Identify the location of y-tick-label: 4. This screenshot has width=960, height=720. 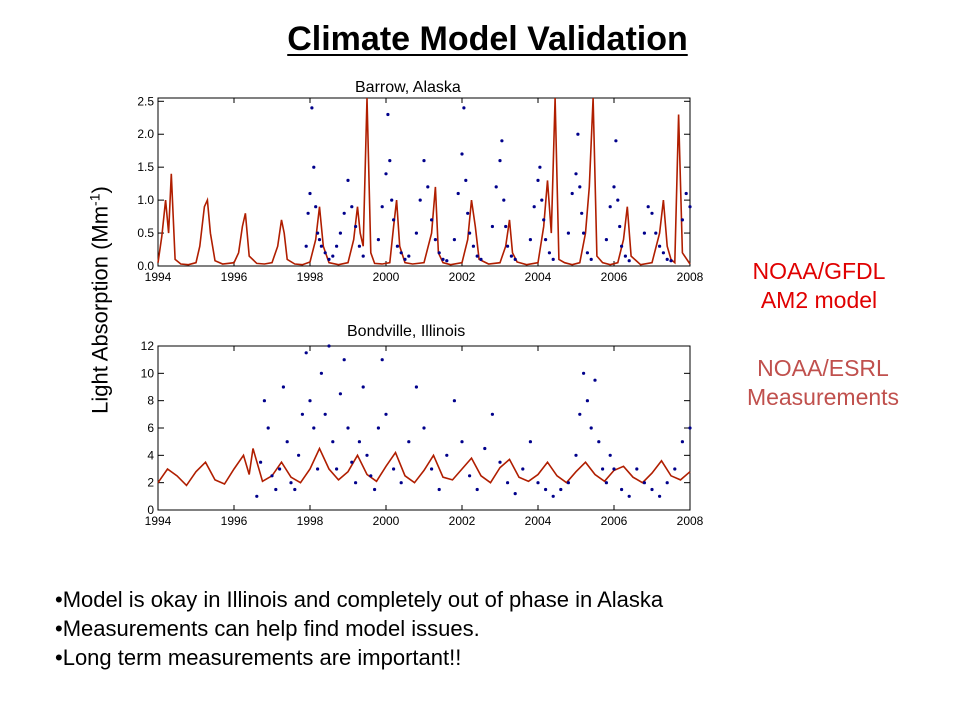
(150, 455).